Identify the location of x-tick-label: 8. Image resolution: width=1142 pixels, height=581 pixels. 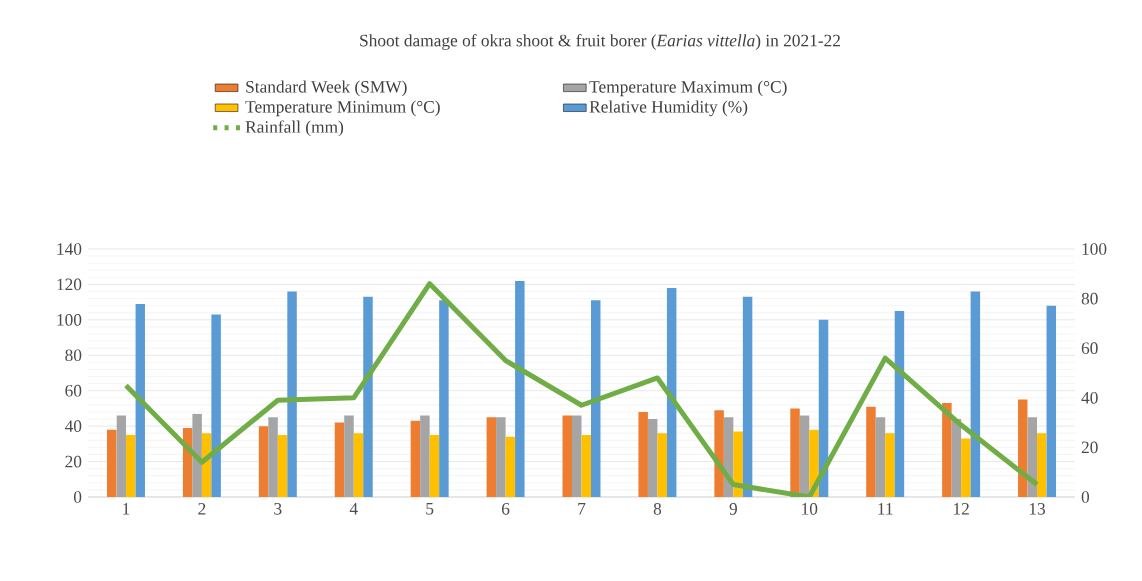
(657, 509).